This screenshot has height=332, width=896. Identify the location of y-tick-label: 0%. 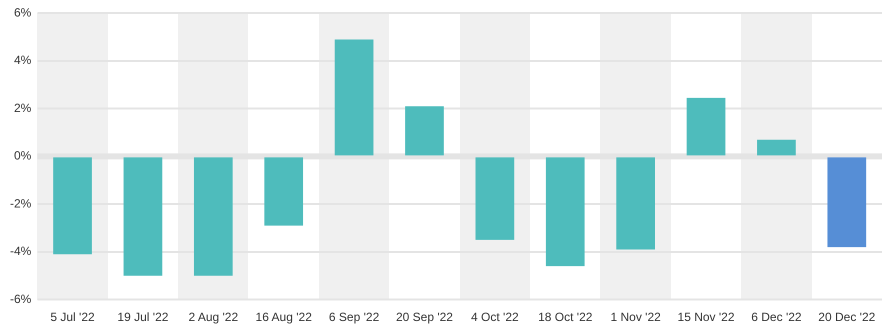
(23, 155).